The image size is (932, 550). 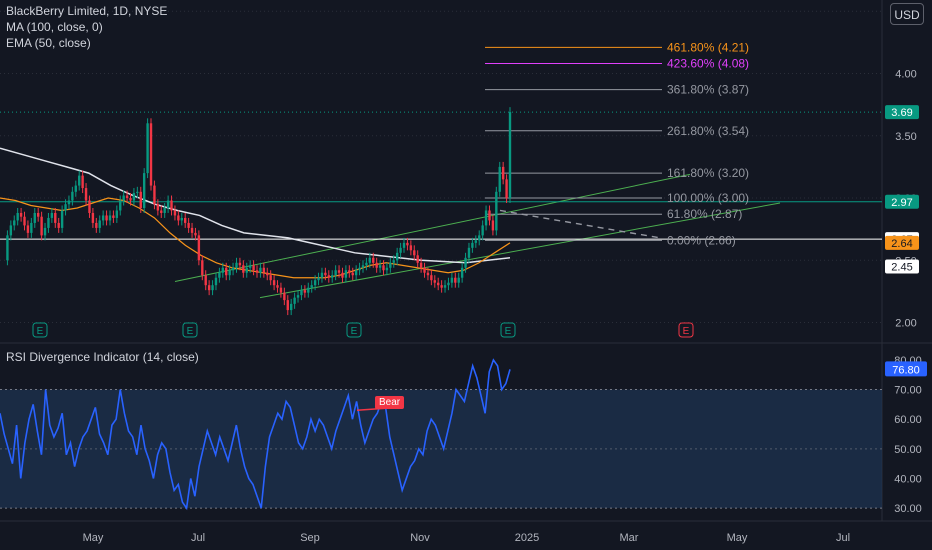 I want to click on channel-upper-line, so click(x=432, y=227).